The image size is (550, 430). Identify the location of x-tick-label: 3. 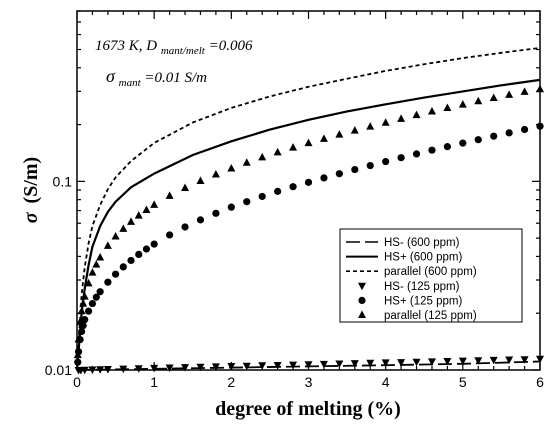
(309, 382).